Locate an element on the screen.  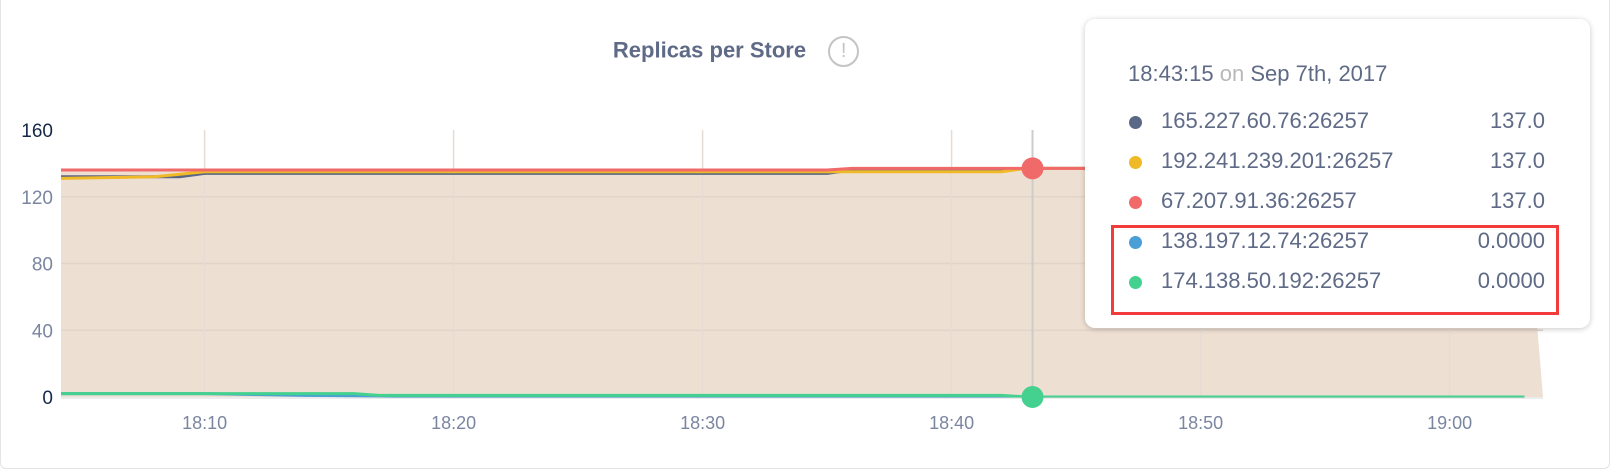
tooltip-row: 67.207.91.36:26257 137.0 is located at coordinates (1335, 202).